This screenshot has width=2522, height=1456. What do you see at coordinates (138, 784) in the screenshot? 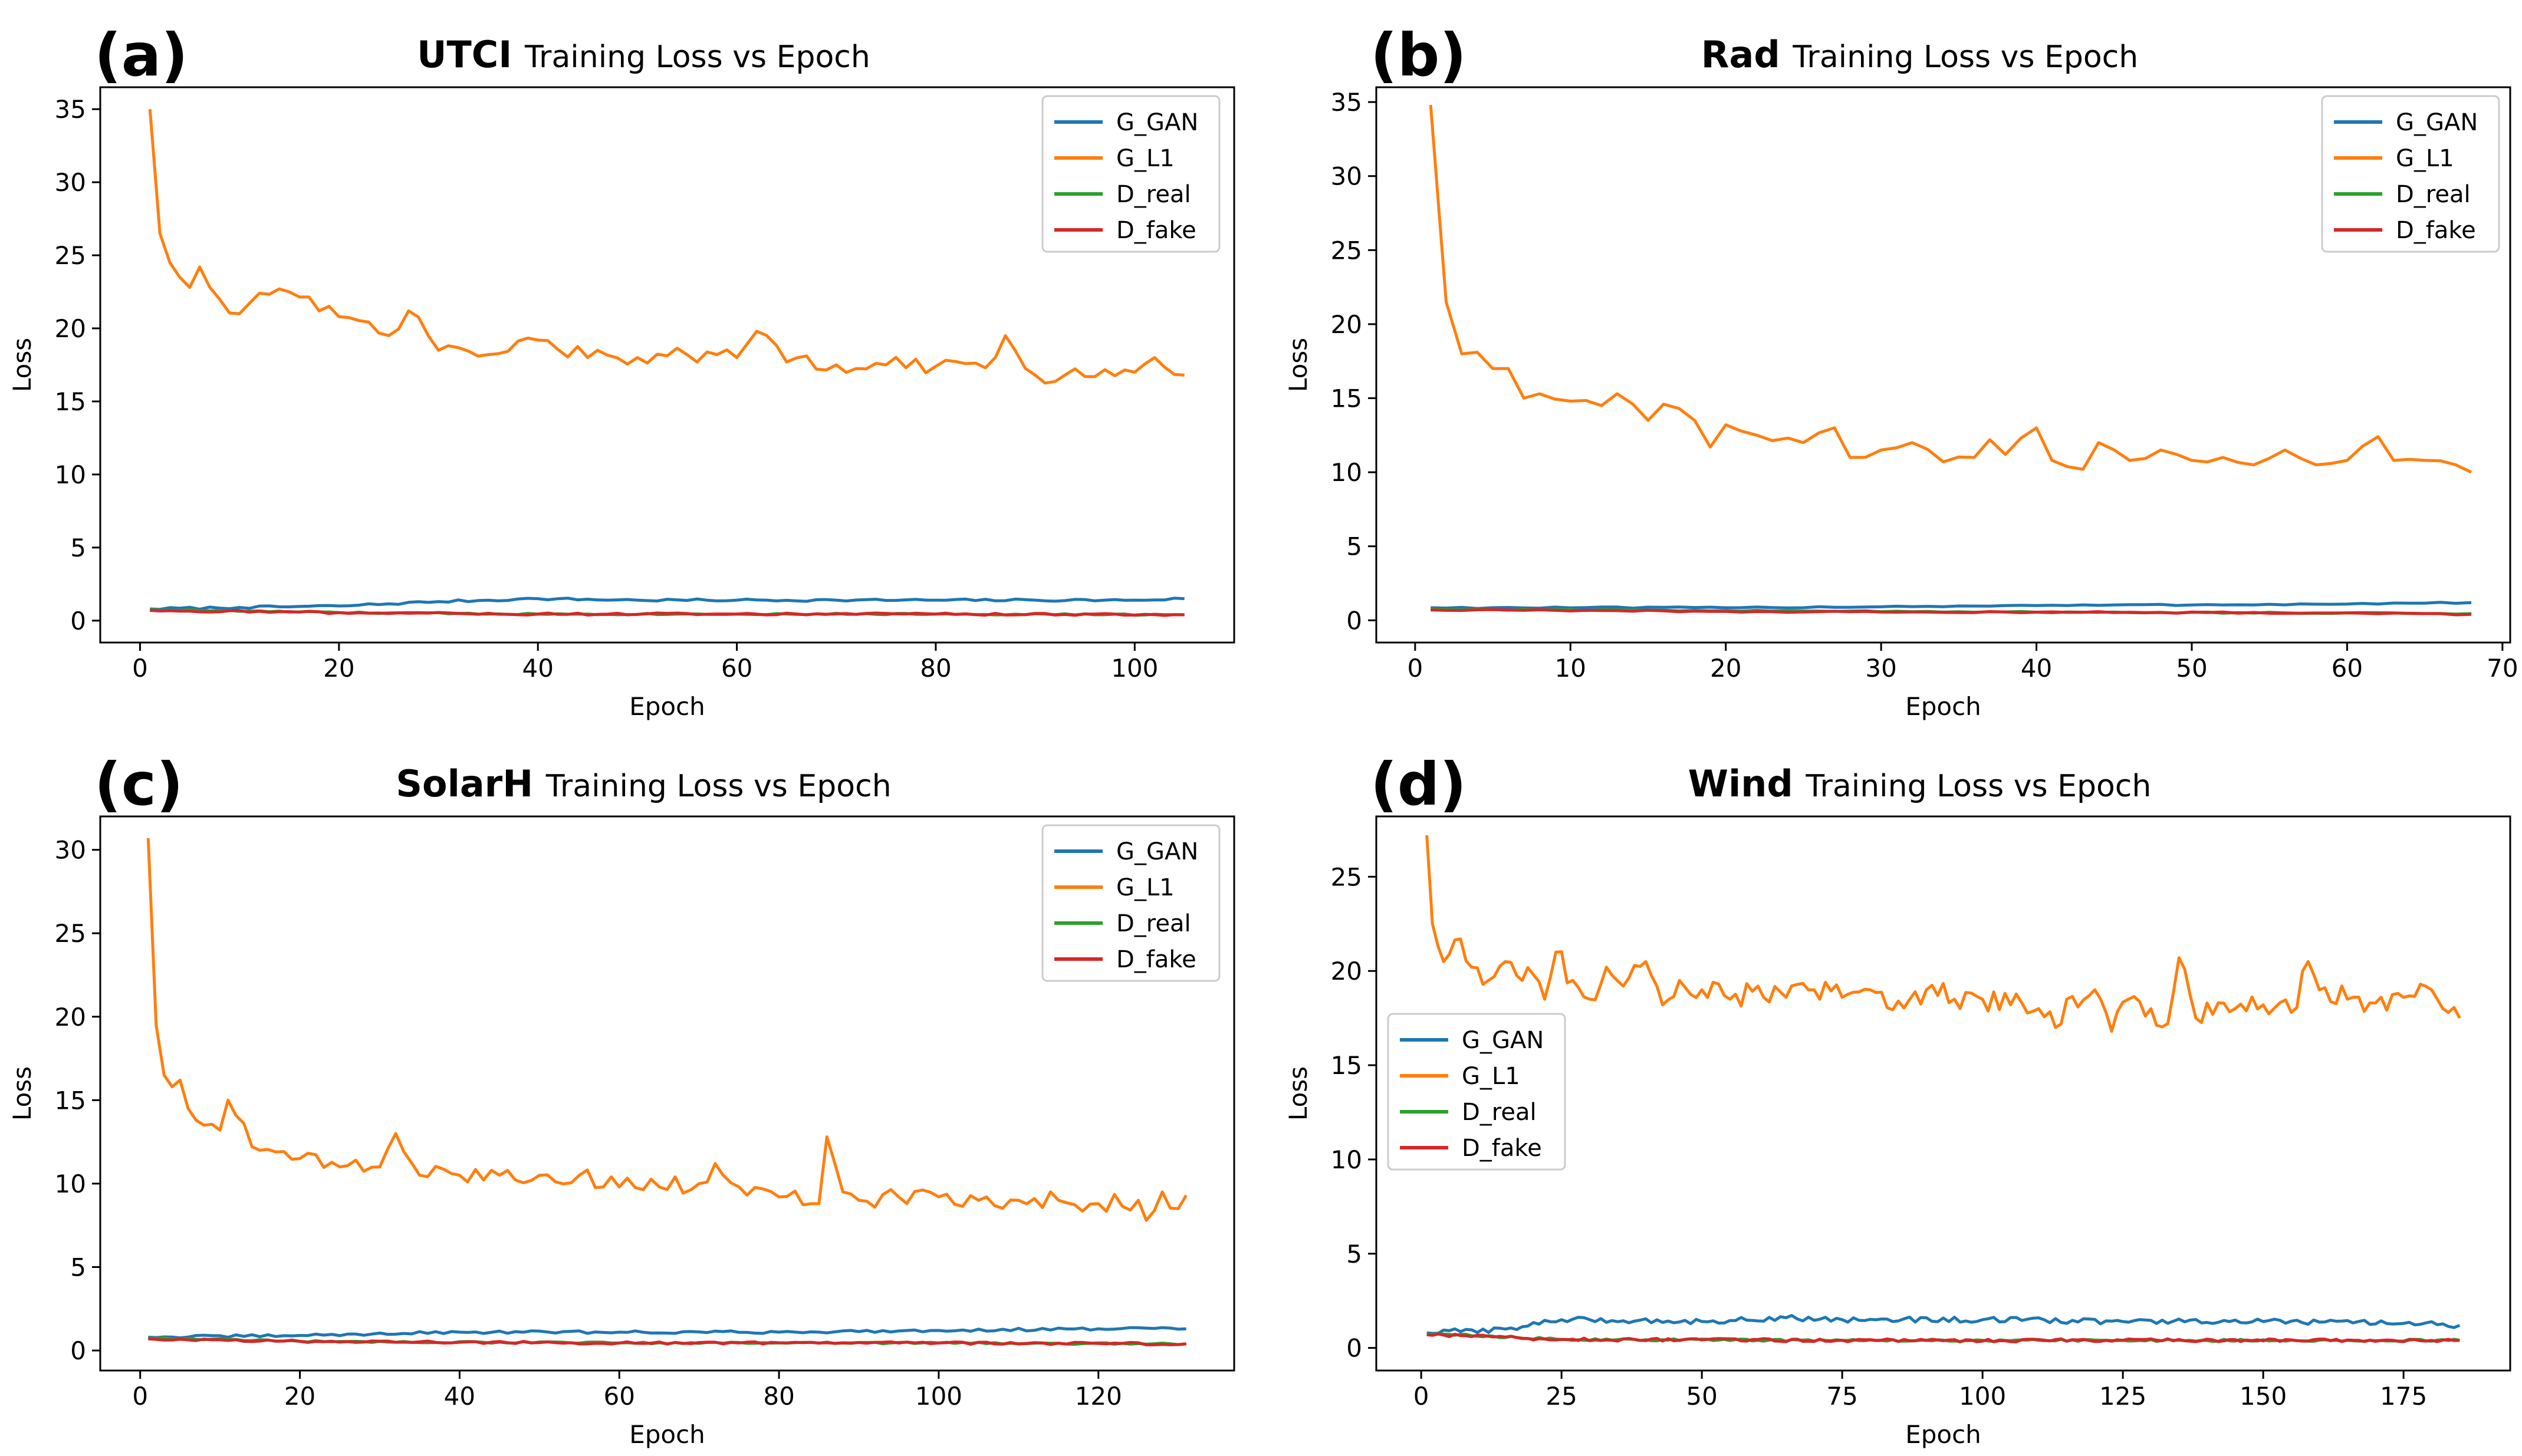
I see `panel-label: (c)` at bounding box center [138, 784].